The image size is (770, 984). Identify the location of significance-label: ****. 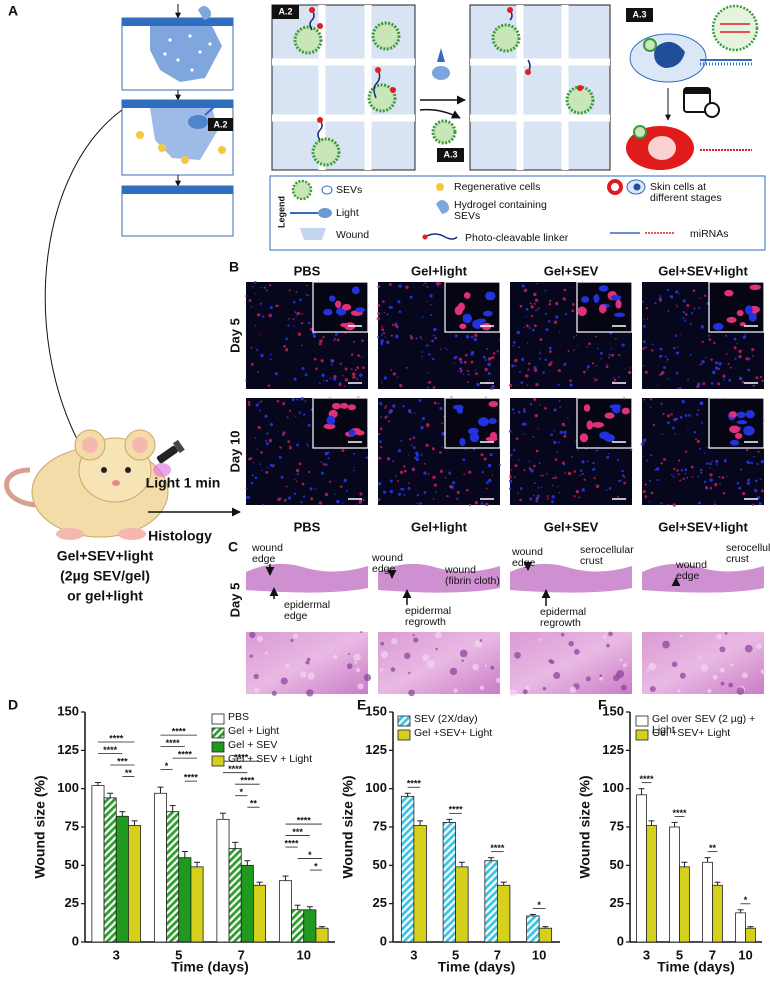
(179, 732).